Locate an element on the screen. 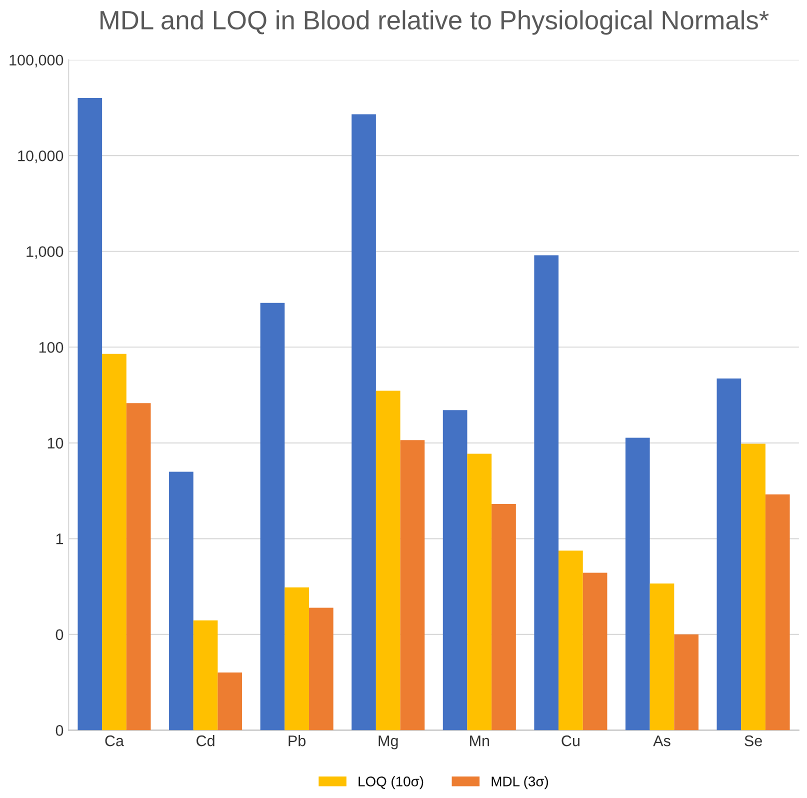 The height and width of the screenshot is (798, 807). y-tick-label: 1 is located at coordinates (59, 539).